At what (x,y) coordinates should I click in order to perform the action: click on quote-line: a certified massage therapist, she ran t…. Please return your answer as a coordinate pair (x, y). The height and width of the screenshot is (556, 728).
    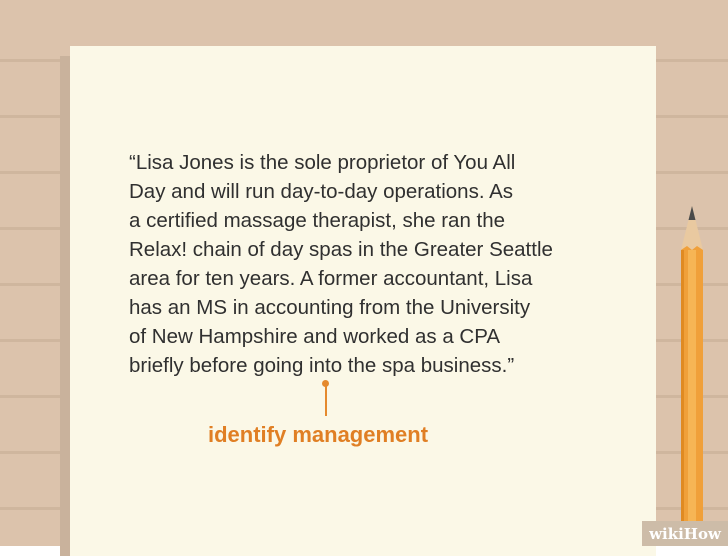
    Looking at the image, I should click on (317, 220).